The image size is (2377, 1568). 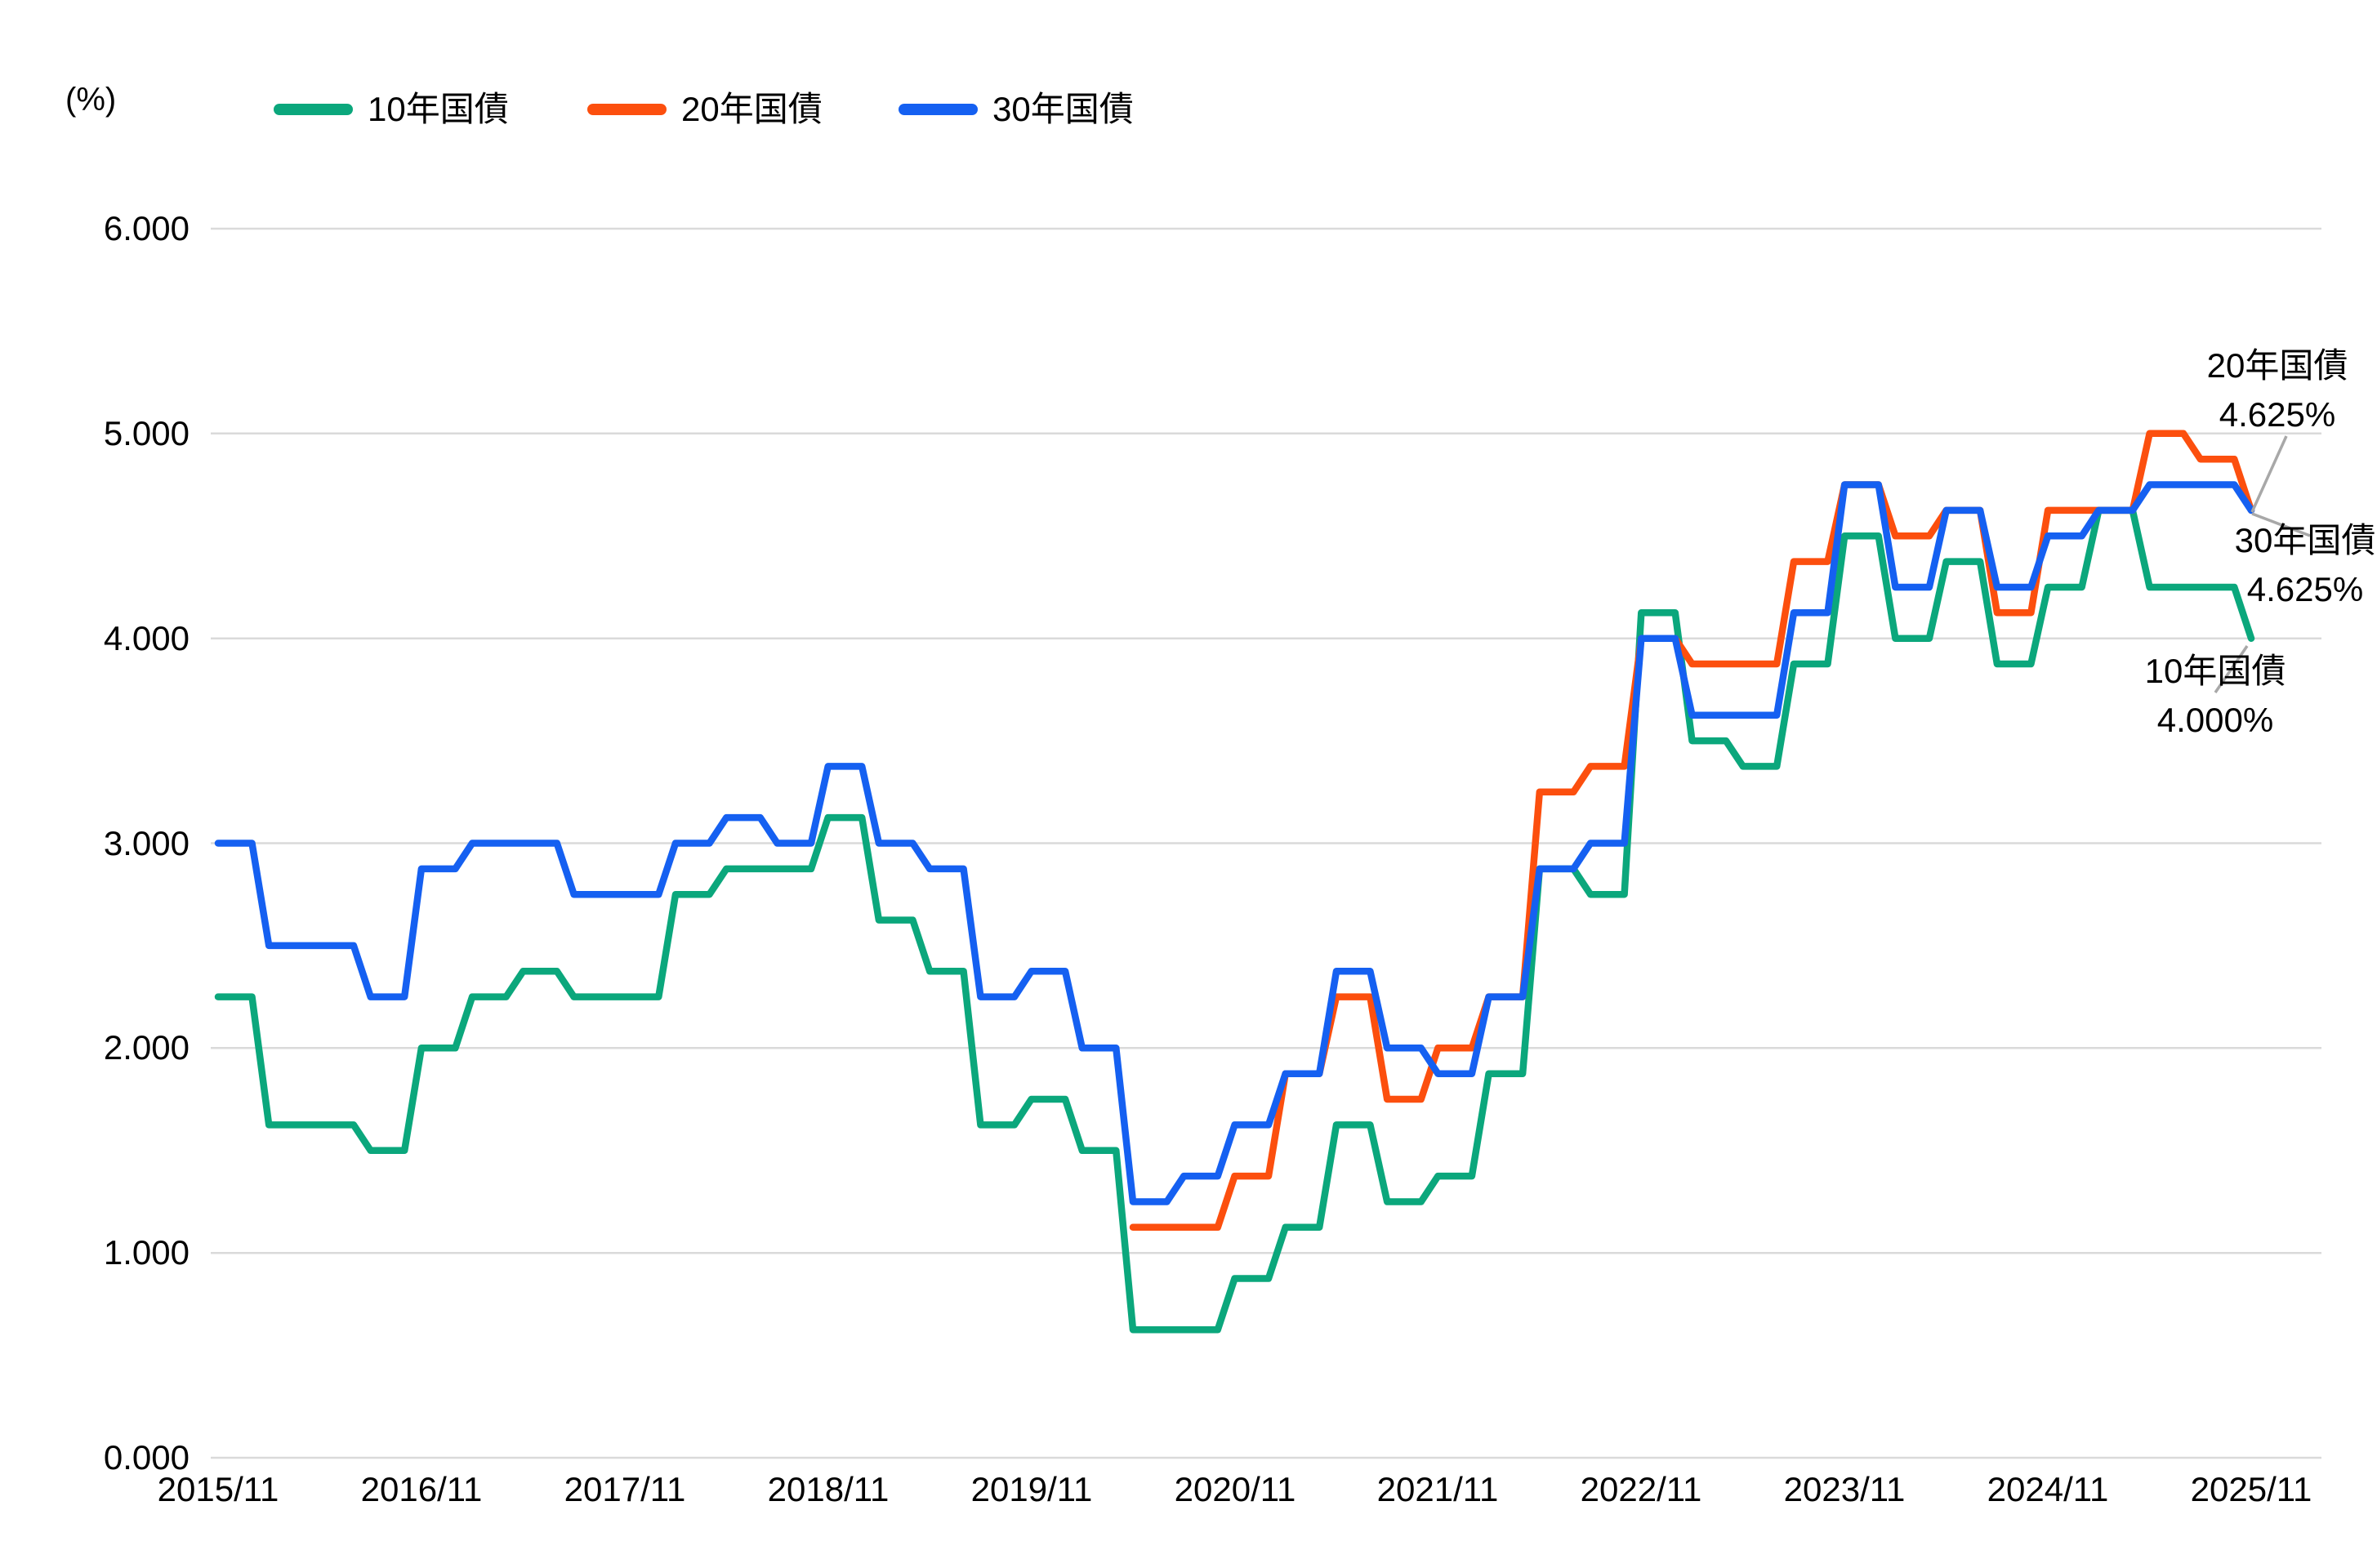 I want to click on y-tick-5: 5.000, so click(x=146, y=433).